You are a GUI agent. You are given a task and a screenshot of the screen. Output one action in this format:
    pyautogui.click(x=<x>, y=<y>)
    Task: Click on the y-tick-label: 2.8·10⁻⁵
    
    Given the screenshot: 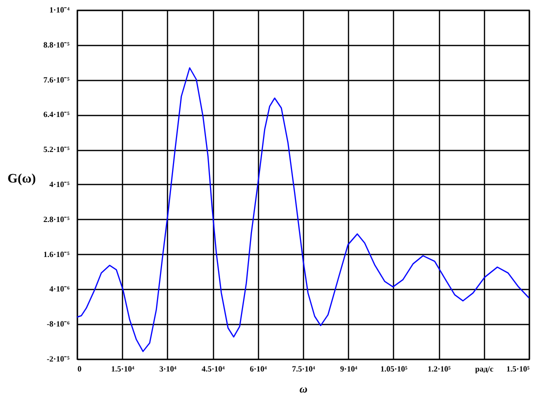 What is the action you would take?
    pyautogui.click(x=56, y=219)
    